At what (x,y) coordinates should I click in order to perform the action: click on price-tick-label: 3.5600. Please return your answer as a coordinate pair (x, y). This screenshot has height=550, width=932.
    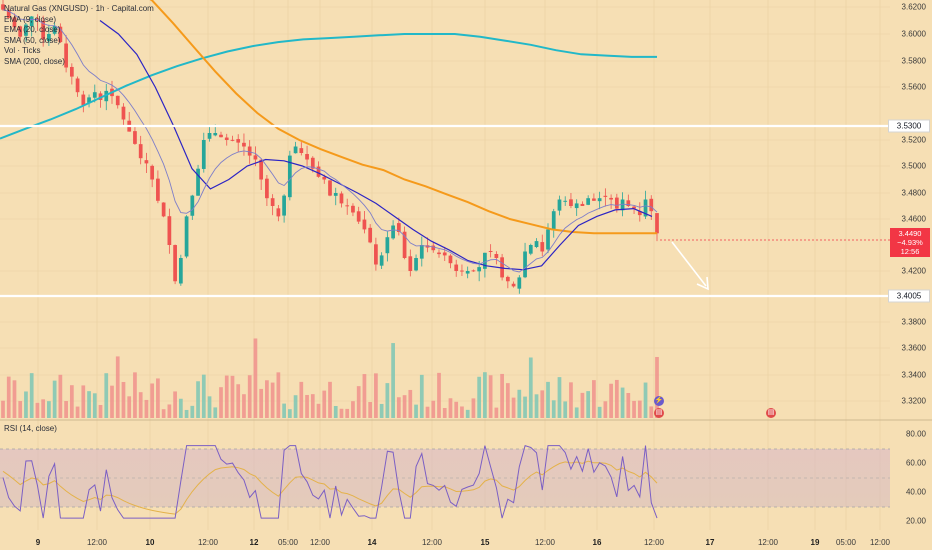
    Looking at the image, I should click on (913, 87).